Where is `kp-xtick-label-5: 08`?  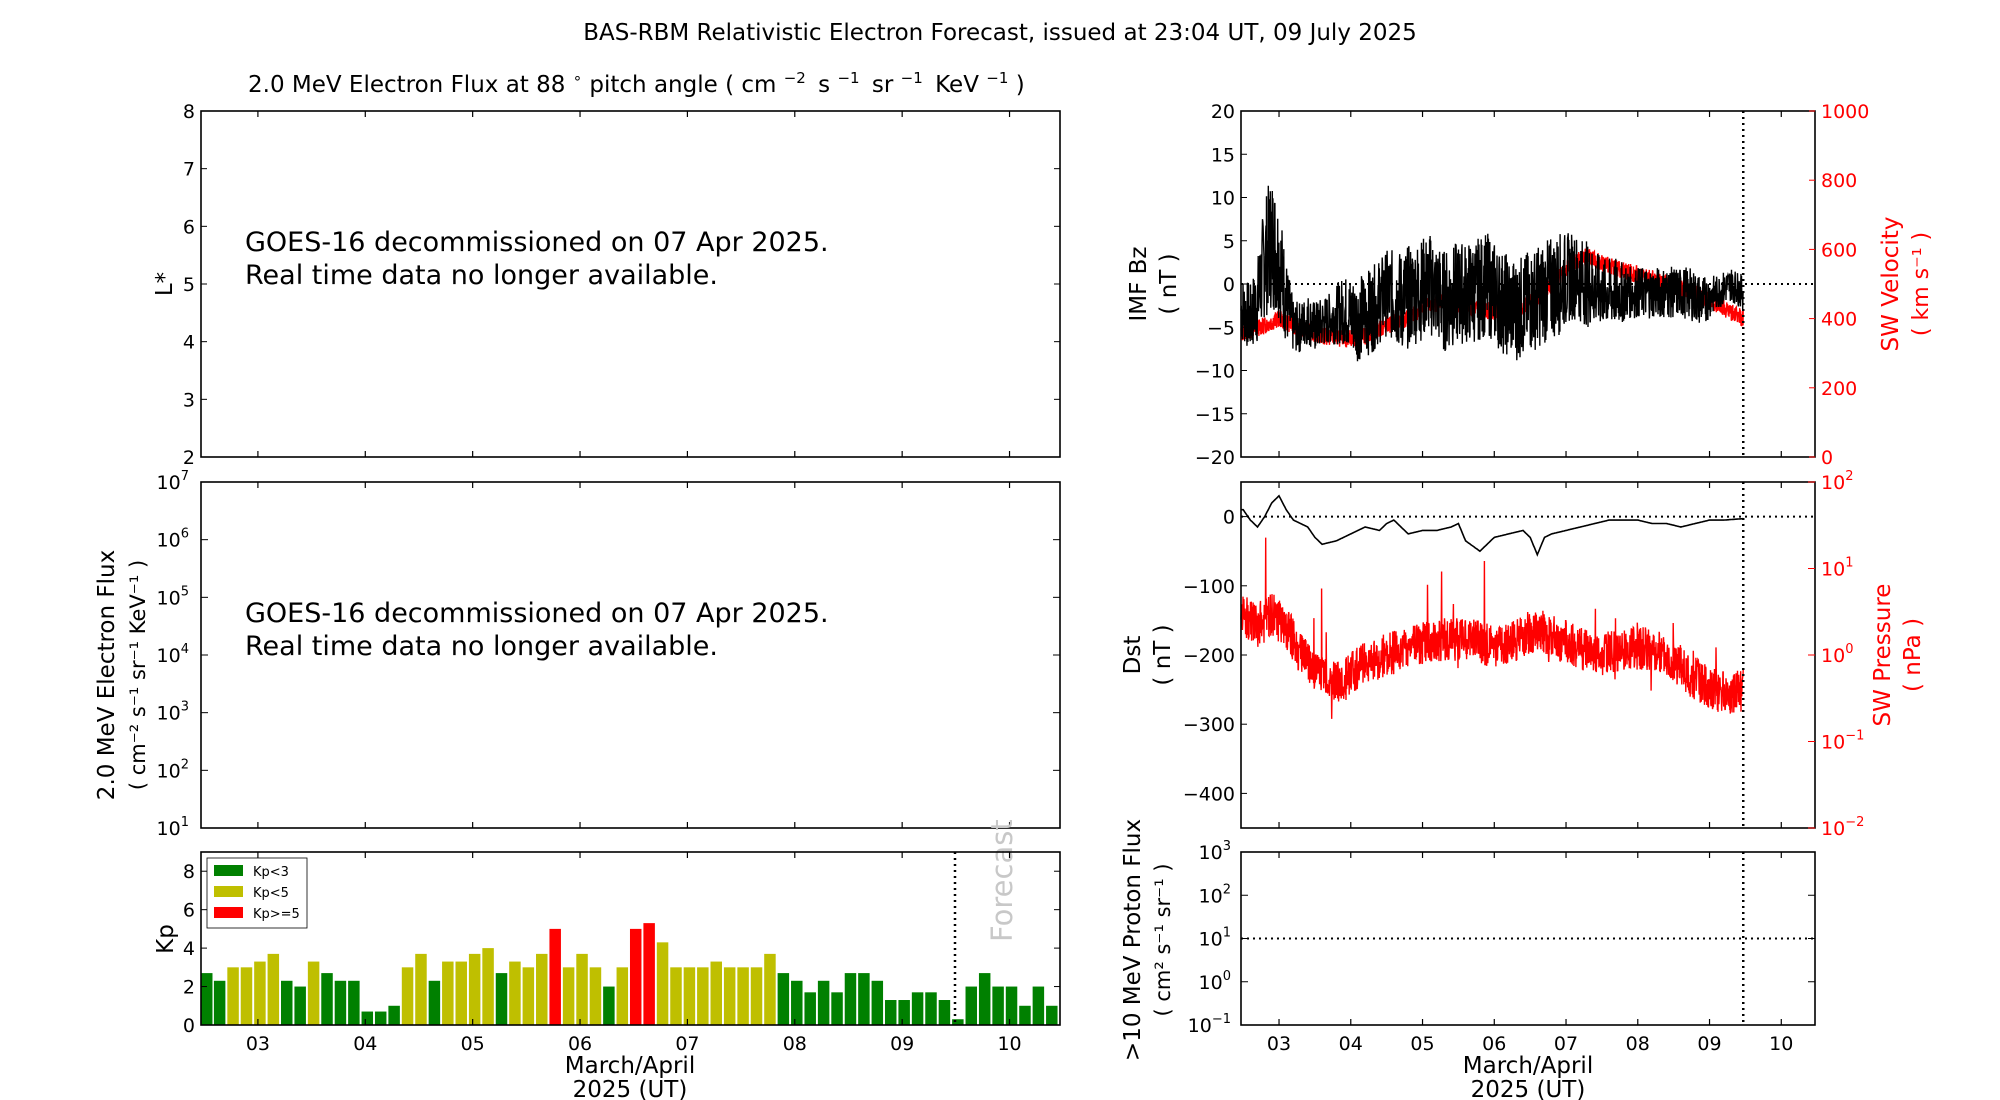 kp-xtick-label-5: 08 is located at coordinates (795, 1044).